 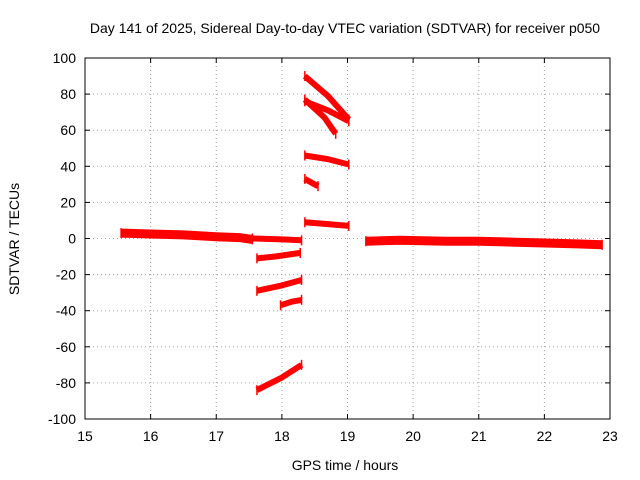 What do you see at coordinates (68, 130) in the screenshot?
I see `y-tick-label: 60` at bounding box center [68, 130].